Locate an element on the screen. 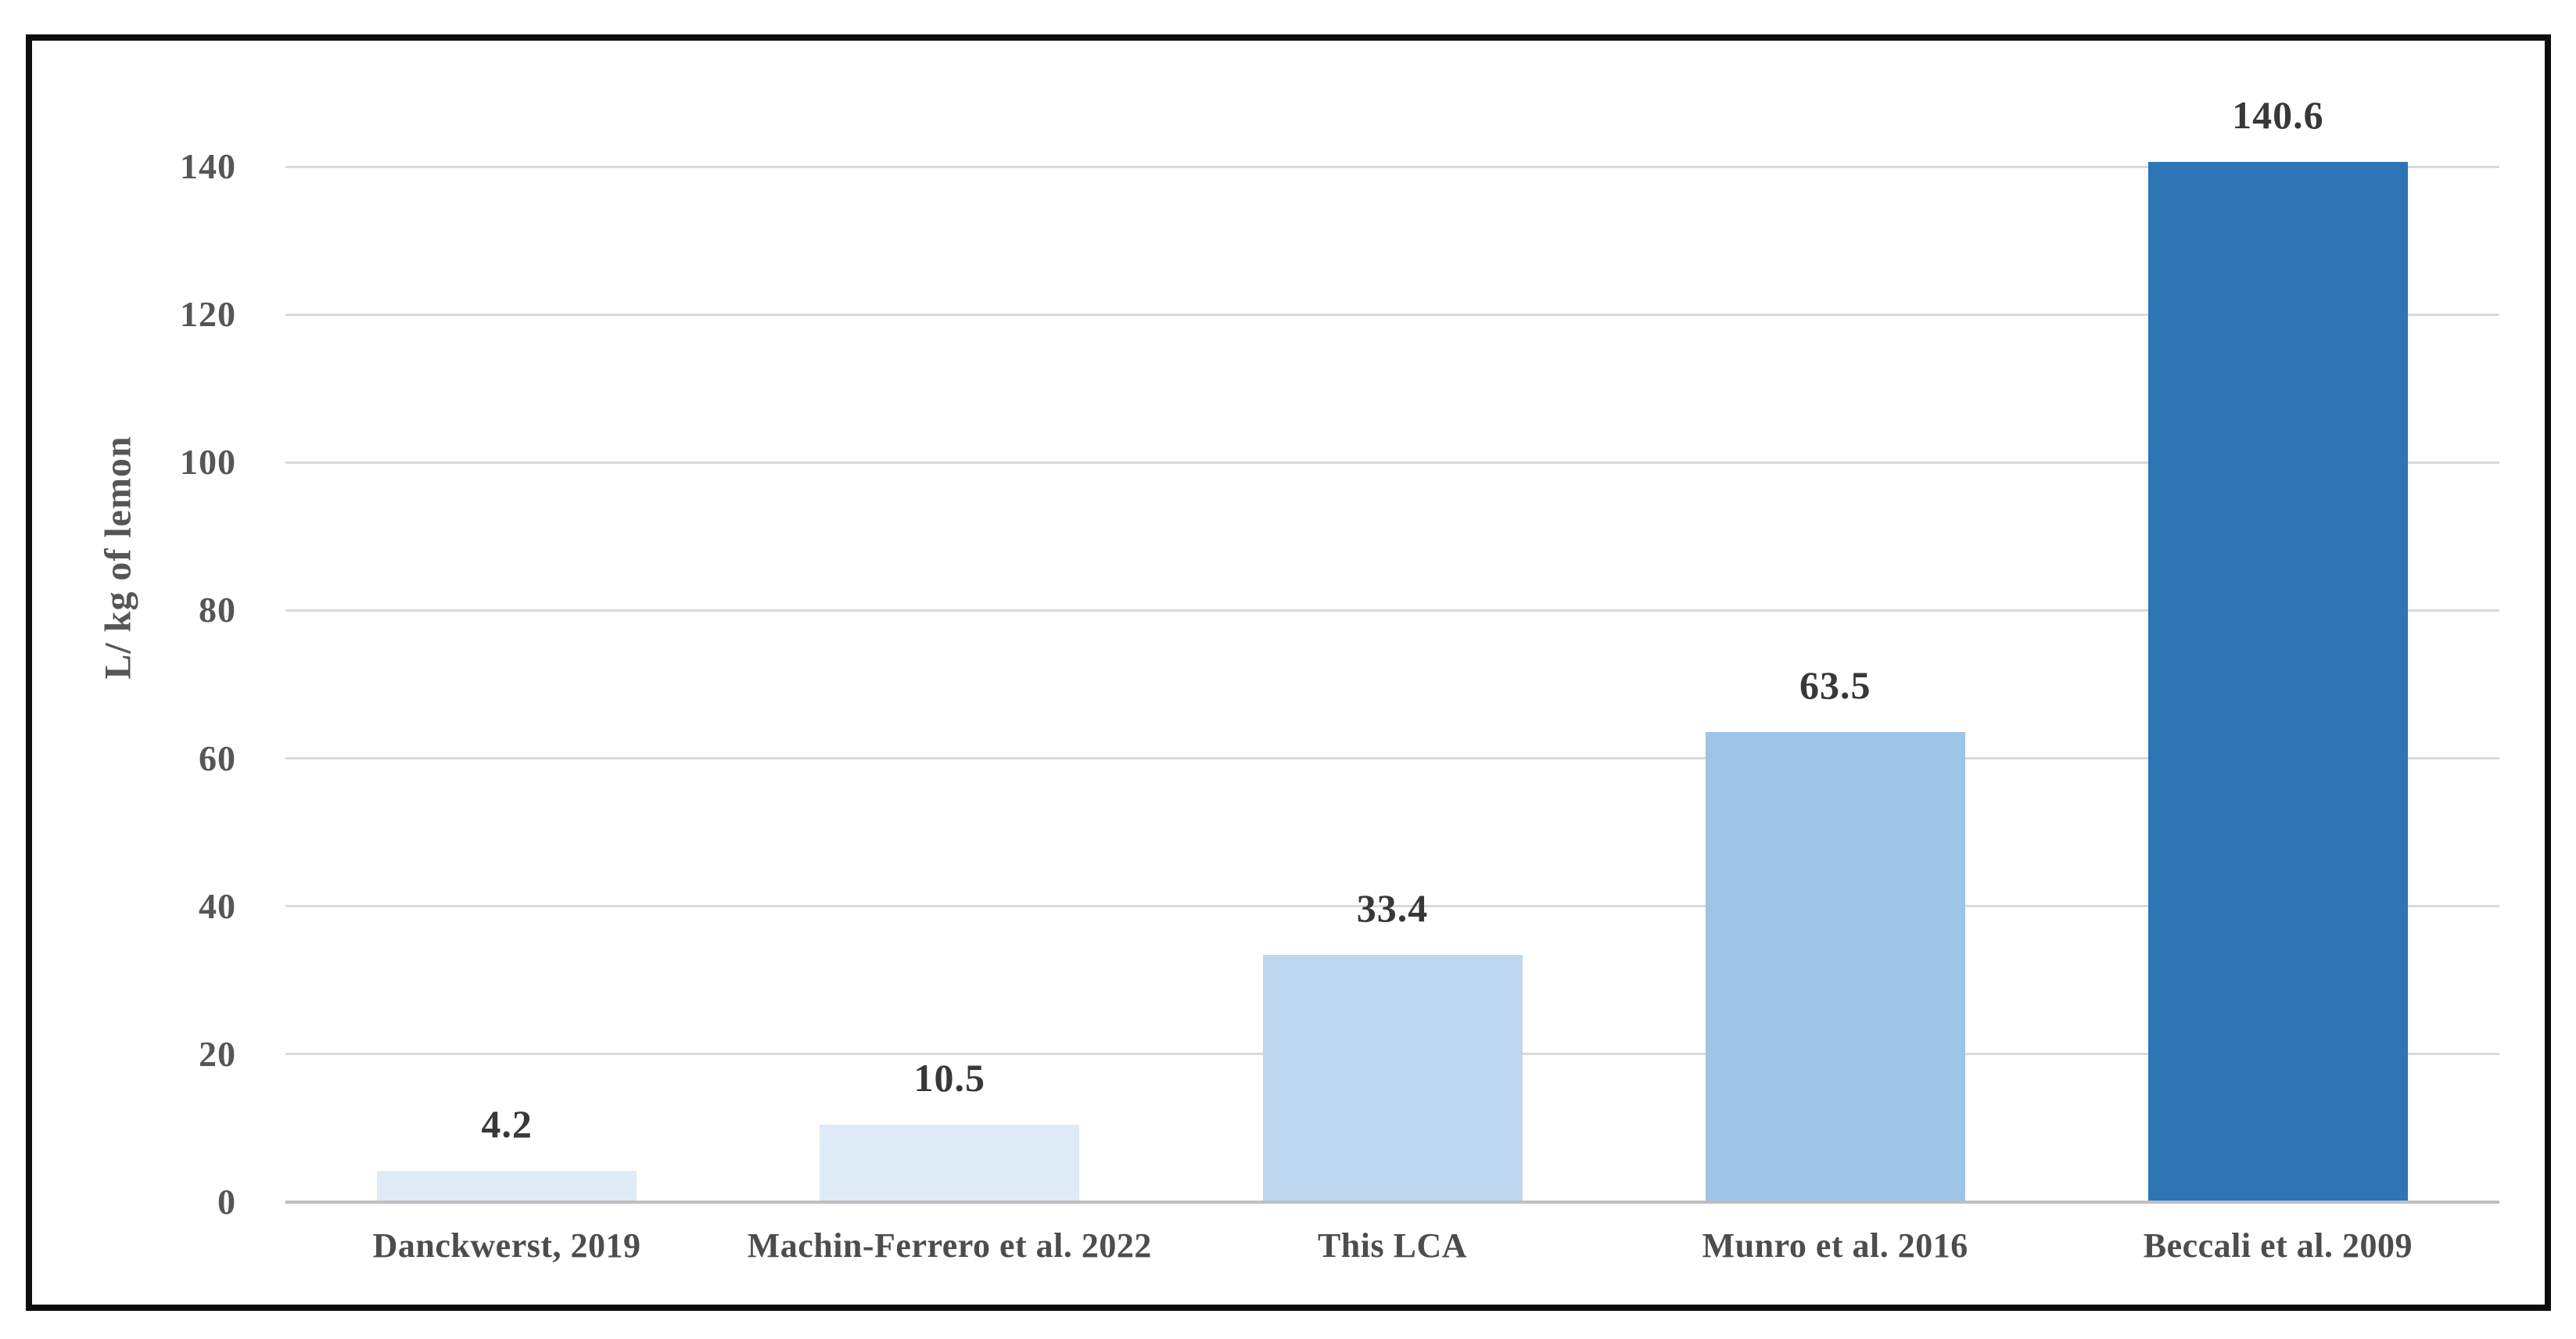  y-tick-label-100: 100 is located at coordinates (208, 462).